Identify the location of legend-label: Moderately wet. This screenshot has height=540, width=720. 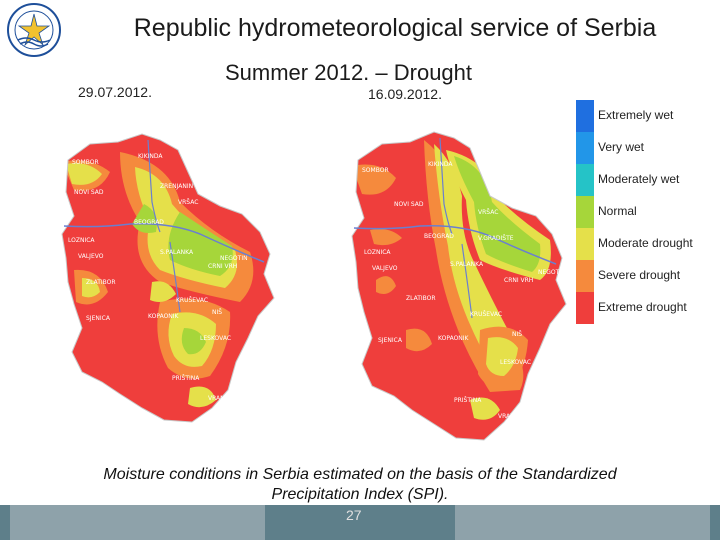
(639, 179).